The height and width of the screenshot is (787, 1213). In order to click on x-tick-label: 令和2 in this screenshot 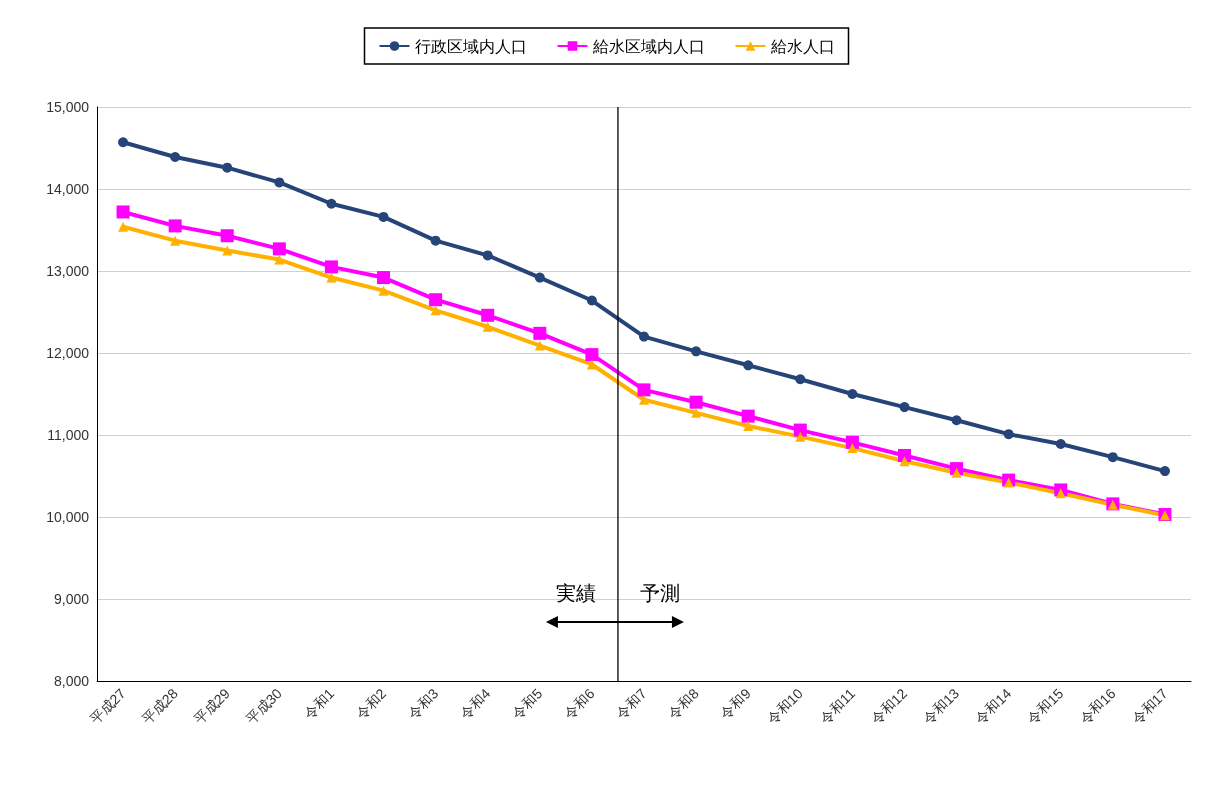, I will do `click(371, 703)`.